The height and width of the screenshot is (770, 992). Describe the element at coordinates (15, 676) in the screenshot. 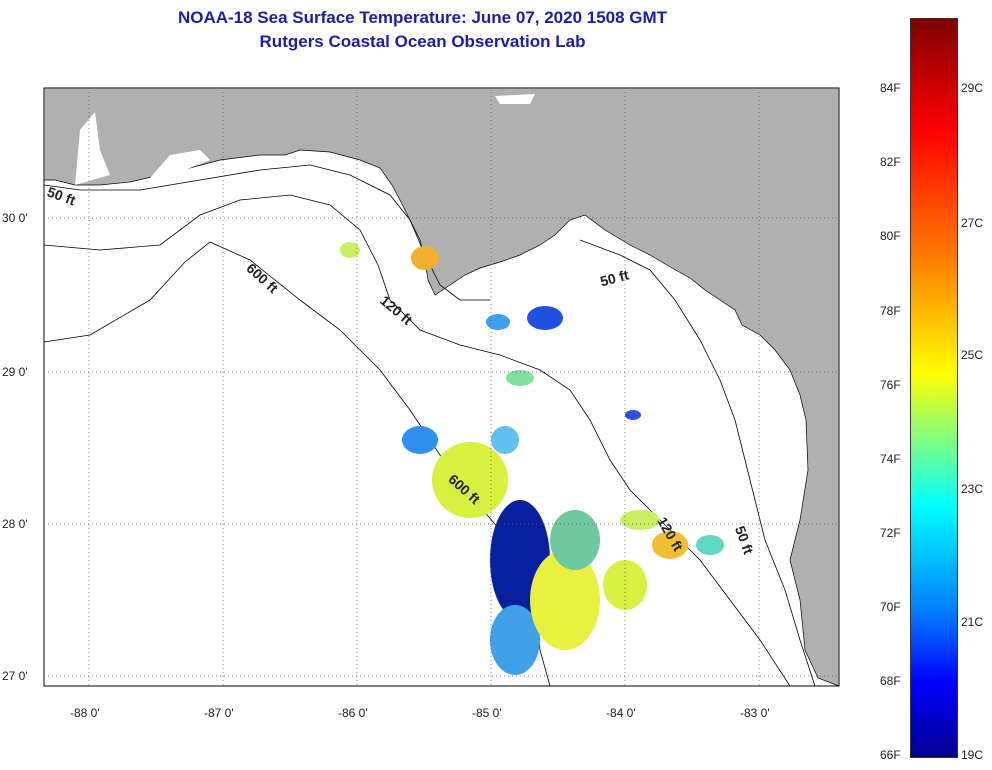

I see `lat-label: 27 0'` at that location.